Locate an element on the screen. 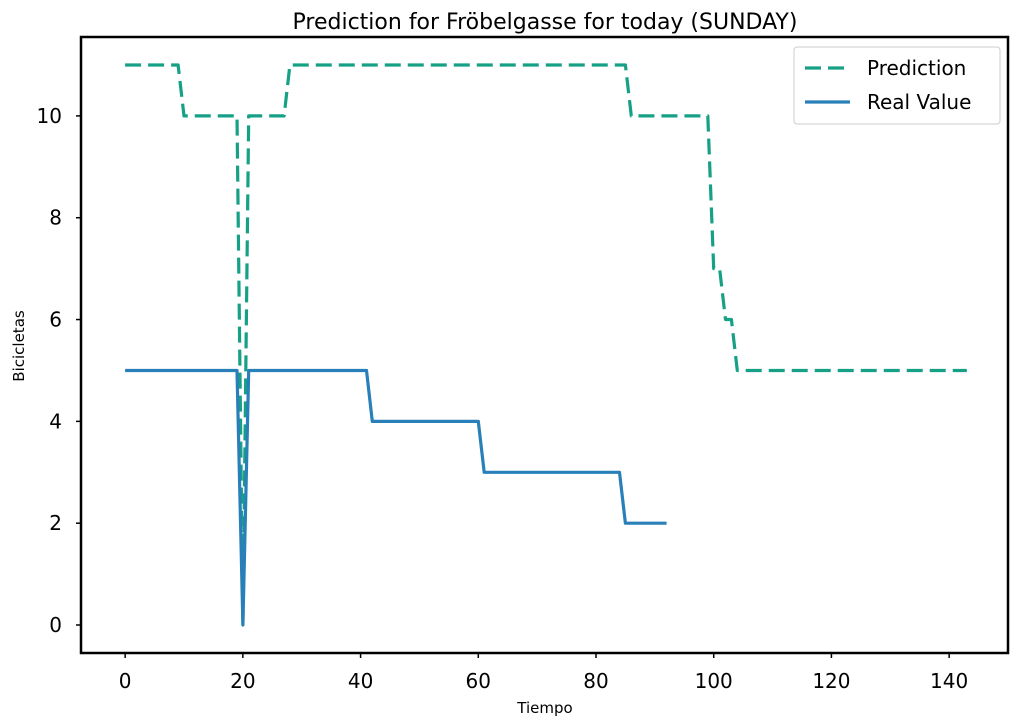 This screenshot has width=1029, height=727. x-tick-label: 60 is located at coordinates (478, 681).